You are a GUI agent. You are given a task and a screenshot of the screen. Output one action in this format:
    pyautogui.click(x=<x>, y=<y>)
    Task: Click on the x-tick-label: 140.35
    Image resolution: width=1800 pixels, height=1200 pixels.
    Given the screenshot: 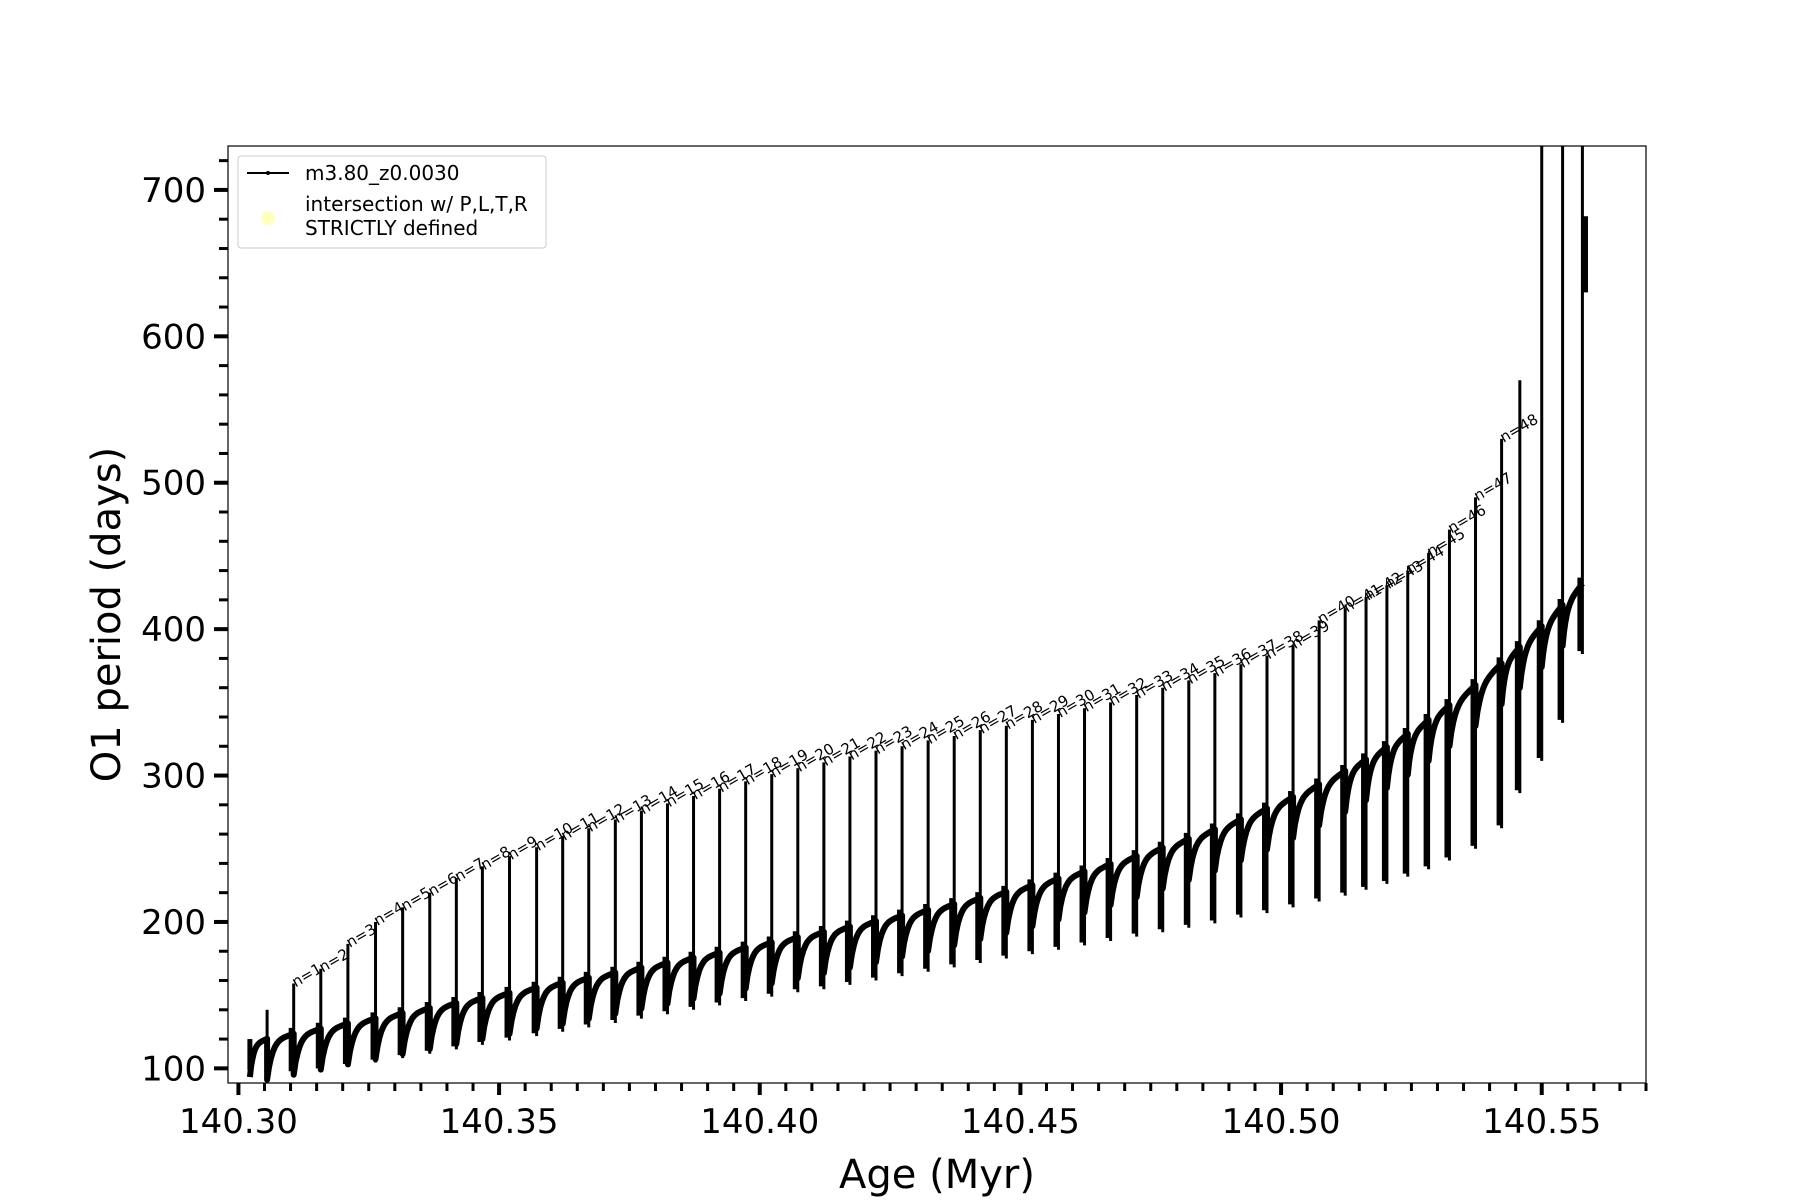 What is the action you would take?
    pyautogui.click(x=499, y=1122)
    